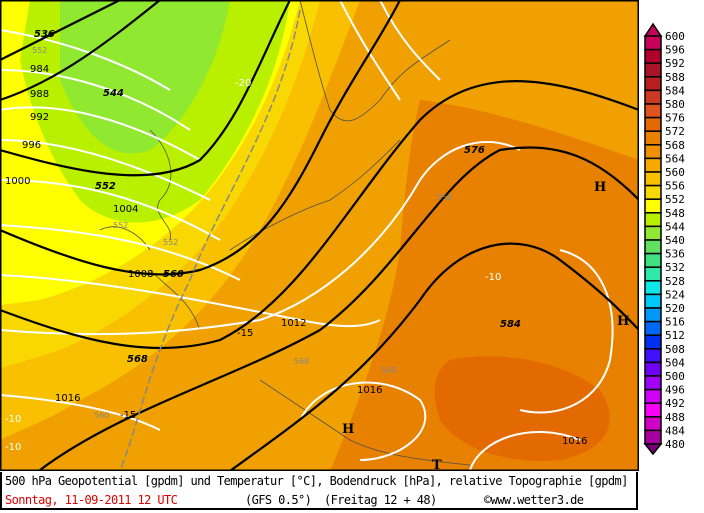  What do you see at coordinates (675, 172) in the screenshot?
I see `colorbar-label-560: 560` at bounding box center [675, 172].